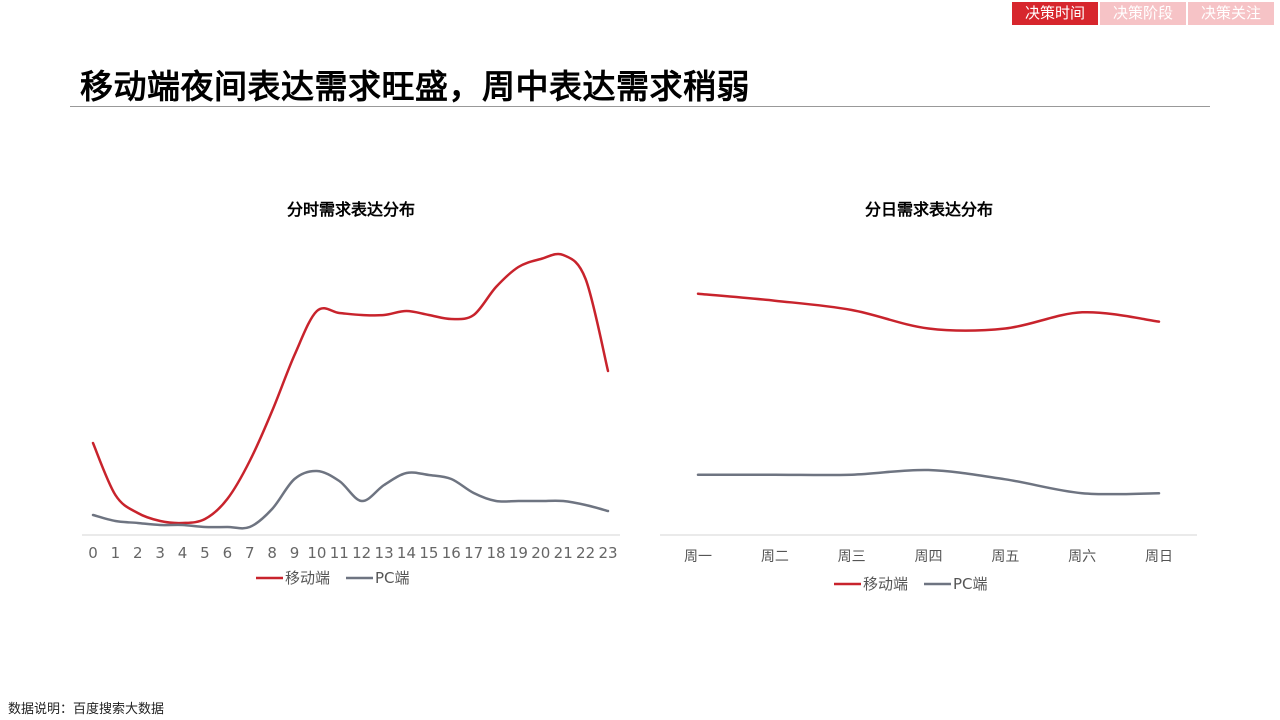  Describe the element at coordinates (775, 557) in the screenshot. I see `x-tick-label: 周二` at that location.